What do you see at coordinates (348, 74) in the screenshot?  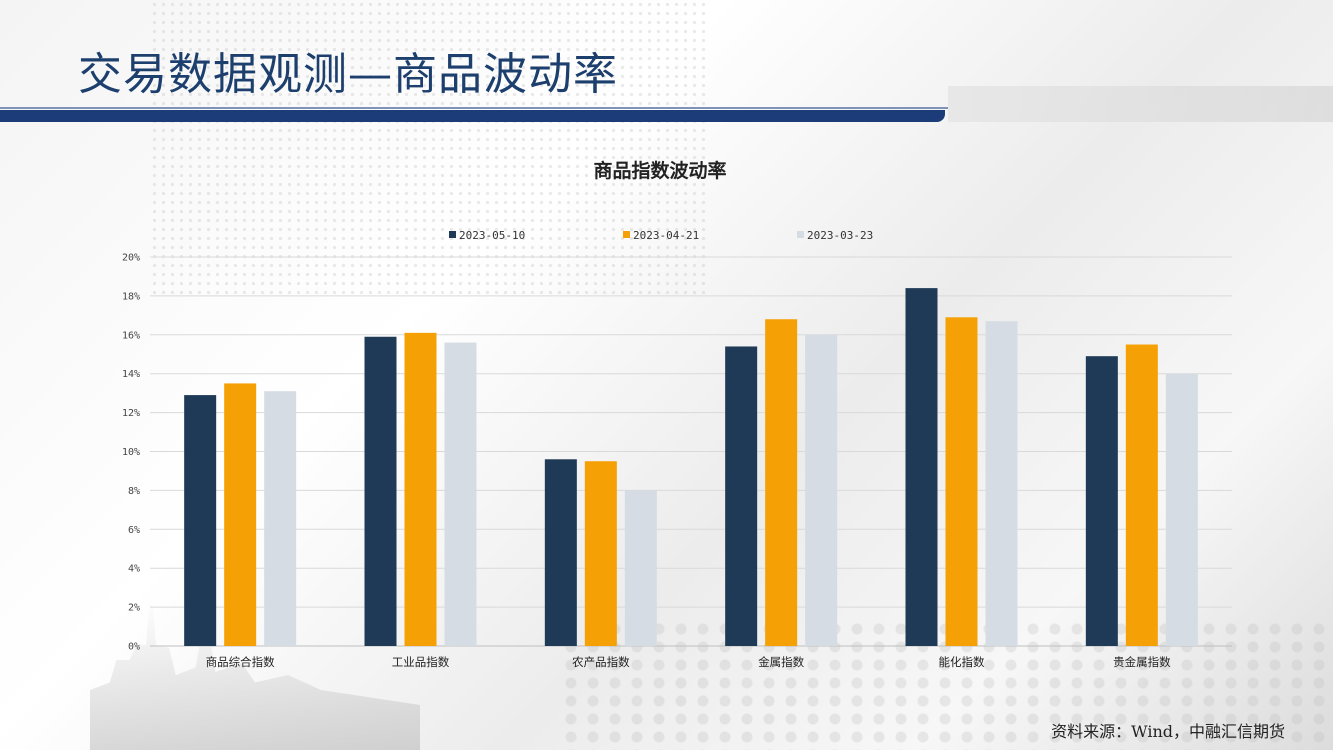 I see `page-title: 交易数据观测—商品波动率` at bounding box center [348, 74].